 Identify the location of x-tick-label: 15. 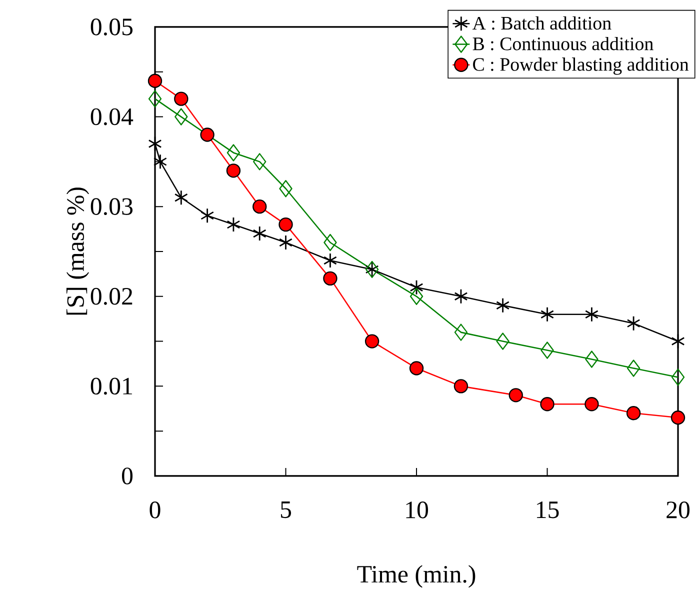
(547, 510).